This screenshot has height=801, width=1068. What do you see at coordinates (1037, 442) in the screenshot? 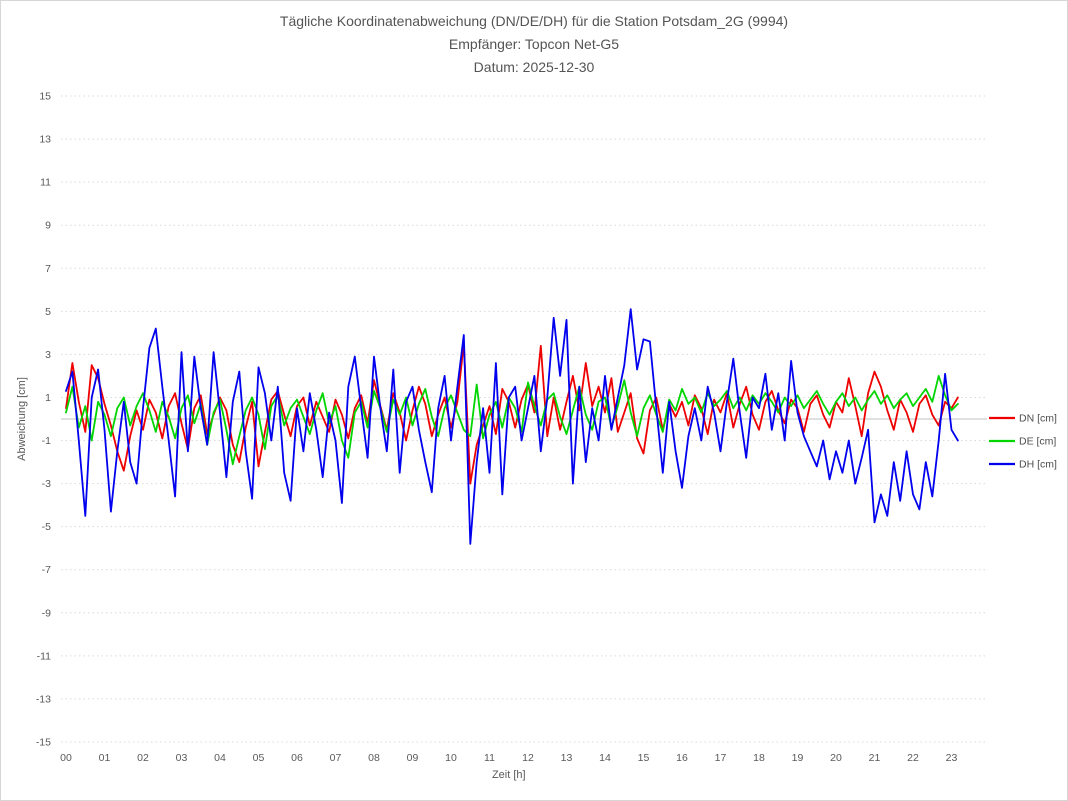
I see `legend-label-de: DE [cm]` at bounding box center [1037, 442].